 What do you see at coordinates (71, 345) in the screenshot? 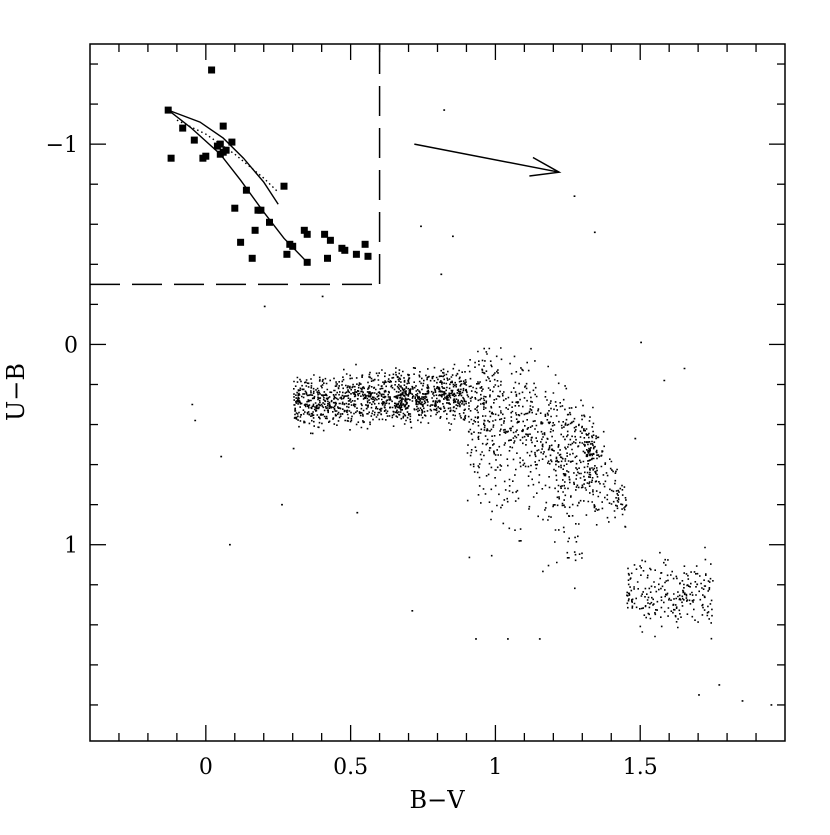
I see `y-tick-label: 0` at bounding box center [71, 345].